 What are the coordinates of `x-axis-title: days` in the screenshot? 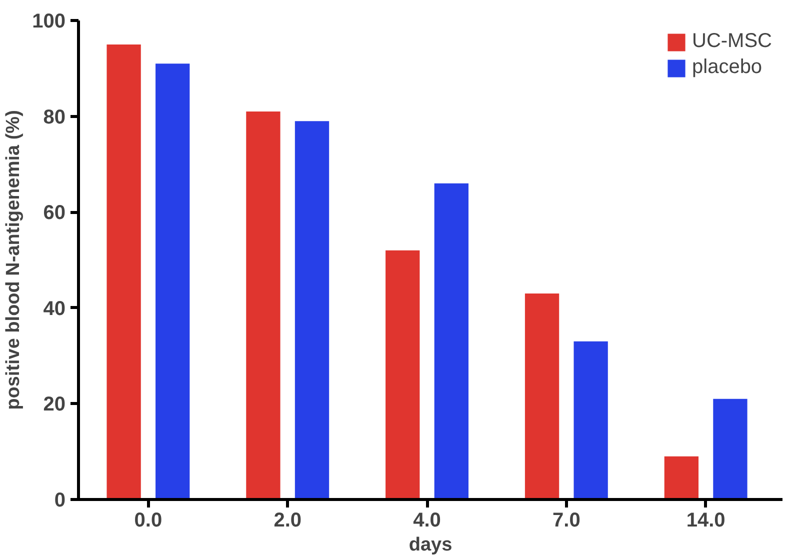 It's located at (430, 545).